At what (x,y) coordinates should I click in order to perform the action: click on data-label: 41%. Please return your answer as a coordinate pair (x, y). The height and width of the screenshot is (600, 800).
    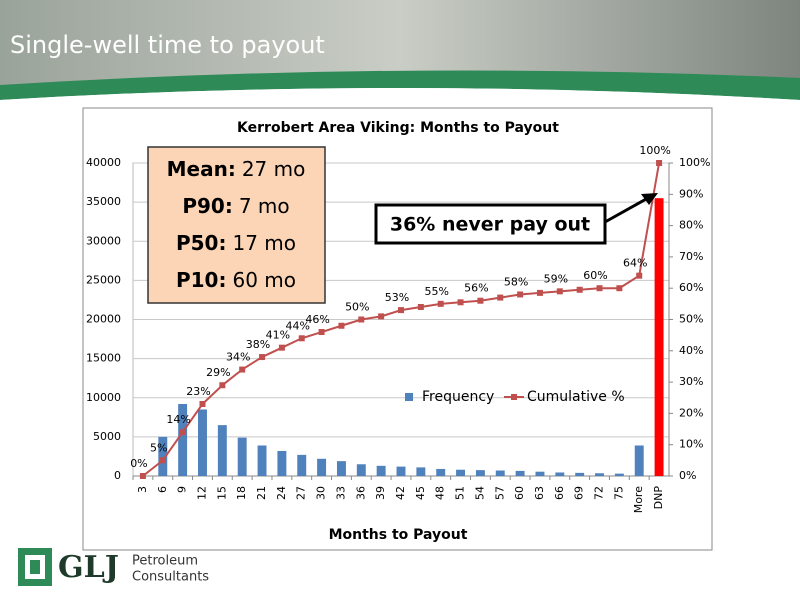
    Looking at the image, I should click on (278, 335).